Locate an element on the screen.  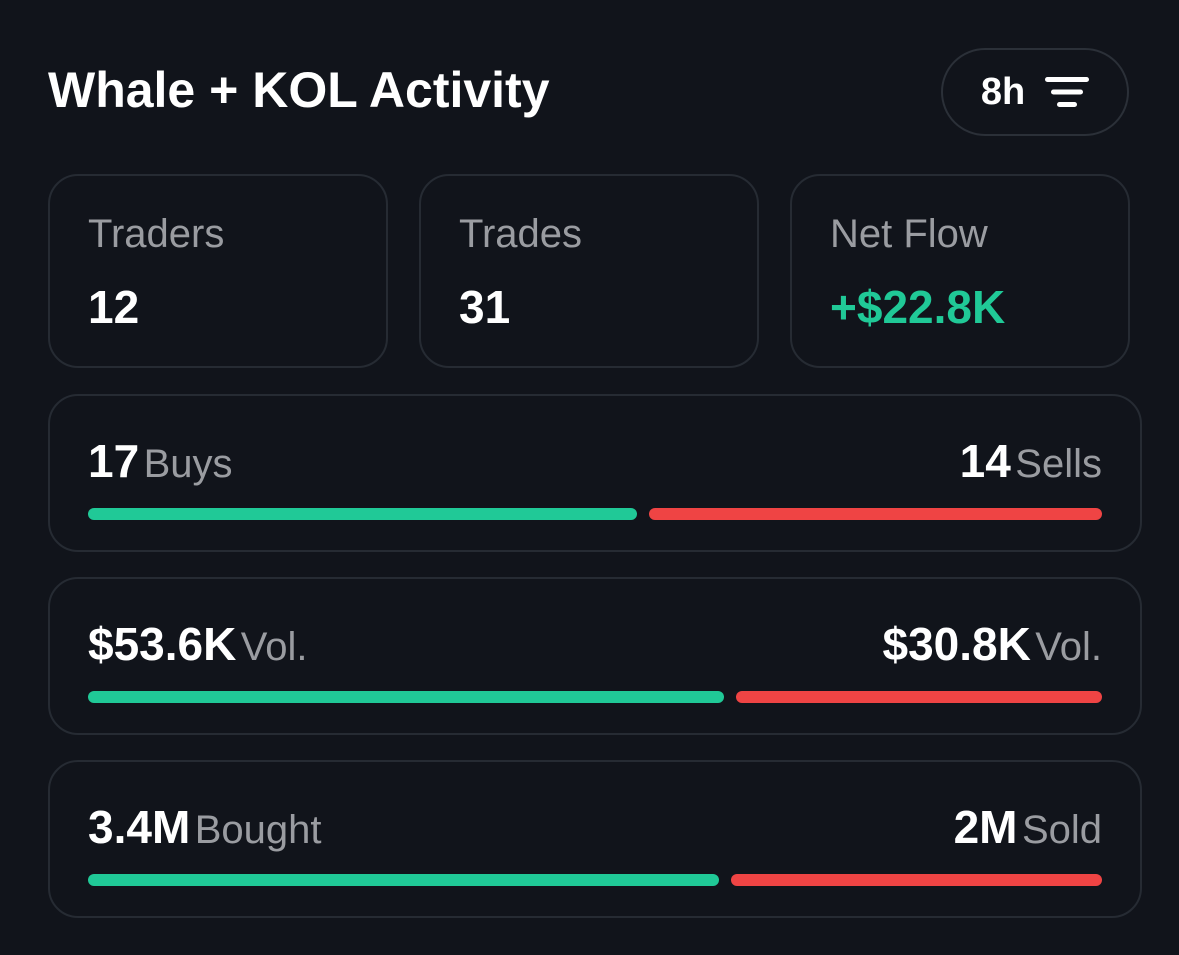
bought-amount: 3.4M is located at coordinates (139, 827).